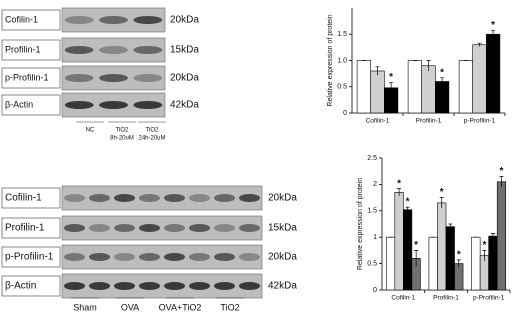  I want to click on y-tick-label: 1.0, so click(342, 60).